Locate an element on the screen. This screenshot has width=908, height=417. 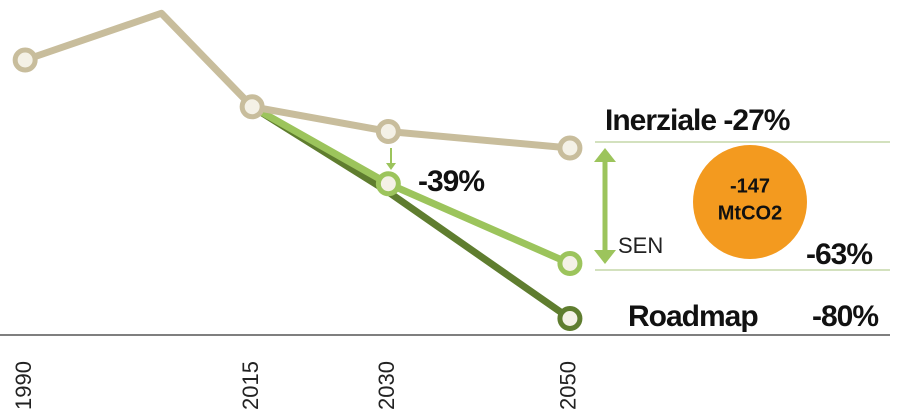
annotation: MtCO2 is located at coordinates (750, 213).